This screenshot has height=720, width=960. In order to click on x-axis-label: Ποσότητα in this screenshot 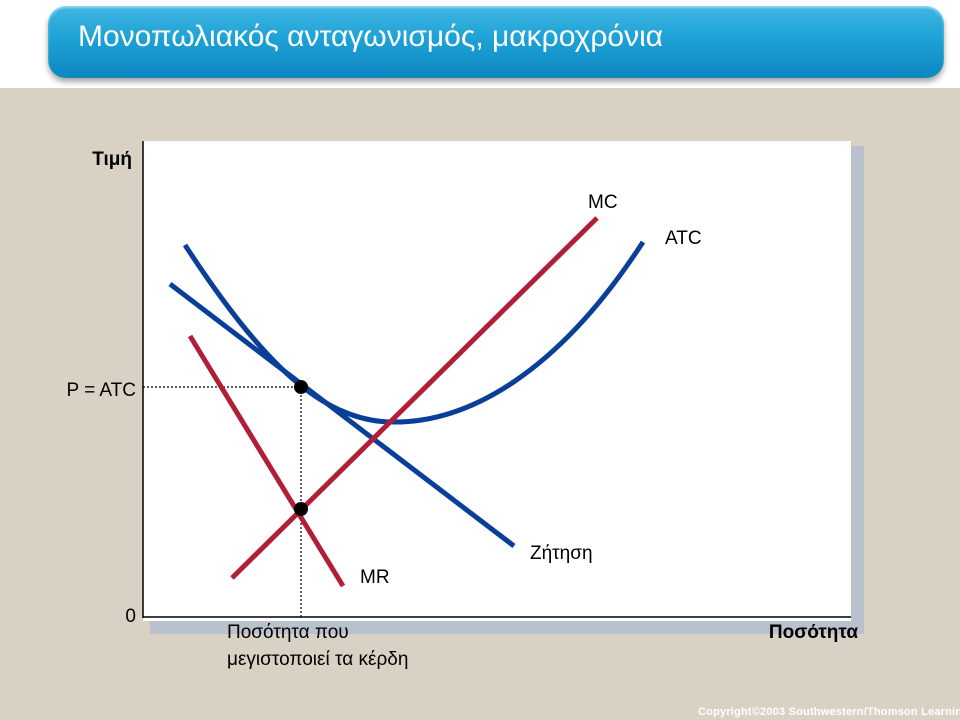, I will do `click(813, 632)`.